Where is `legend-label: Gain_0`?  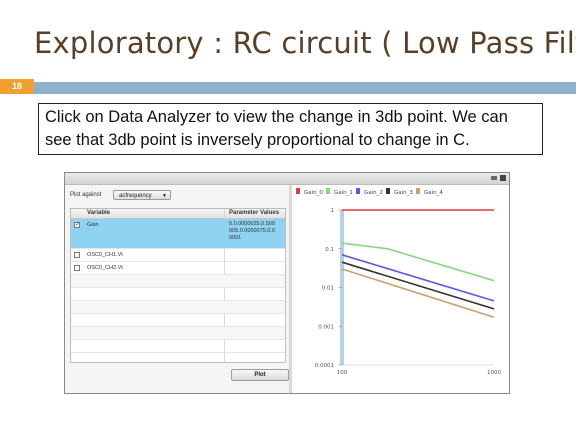
legend-label: Gain_0 is located at coordinates (313, 193).